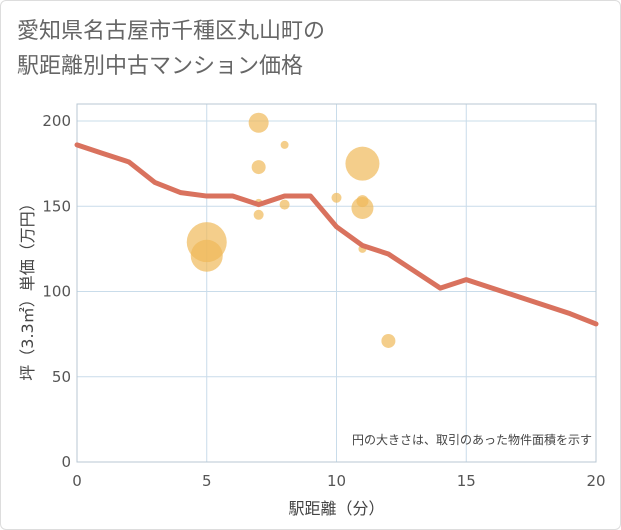  I want to click on y-tick-label: 100, so click(56, 292).